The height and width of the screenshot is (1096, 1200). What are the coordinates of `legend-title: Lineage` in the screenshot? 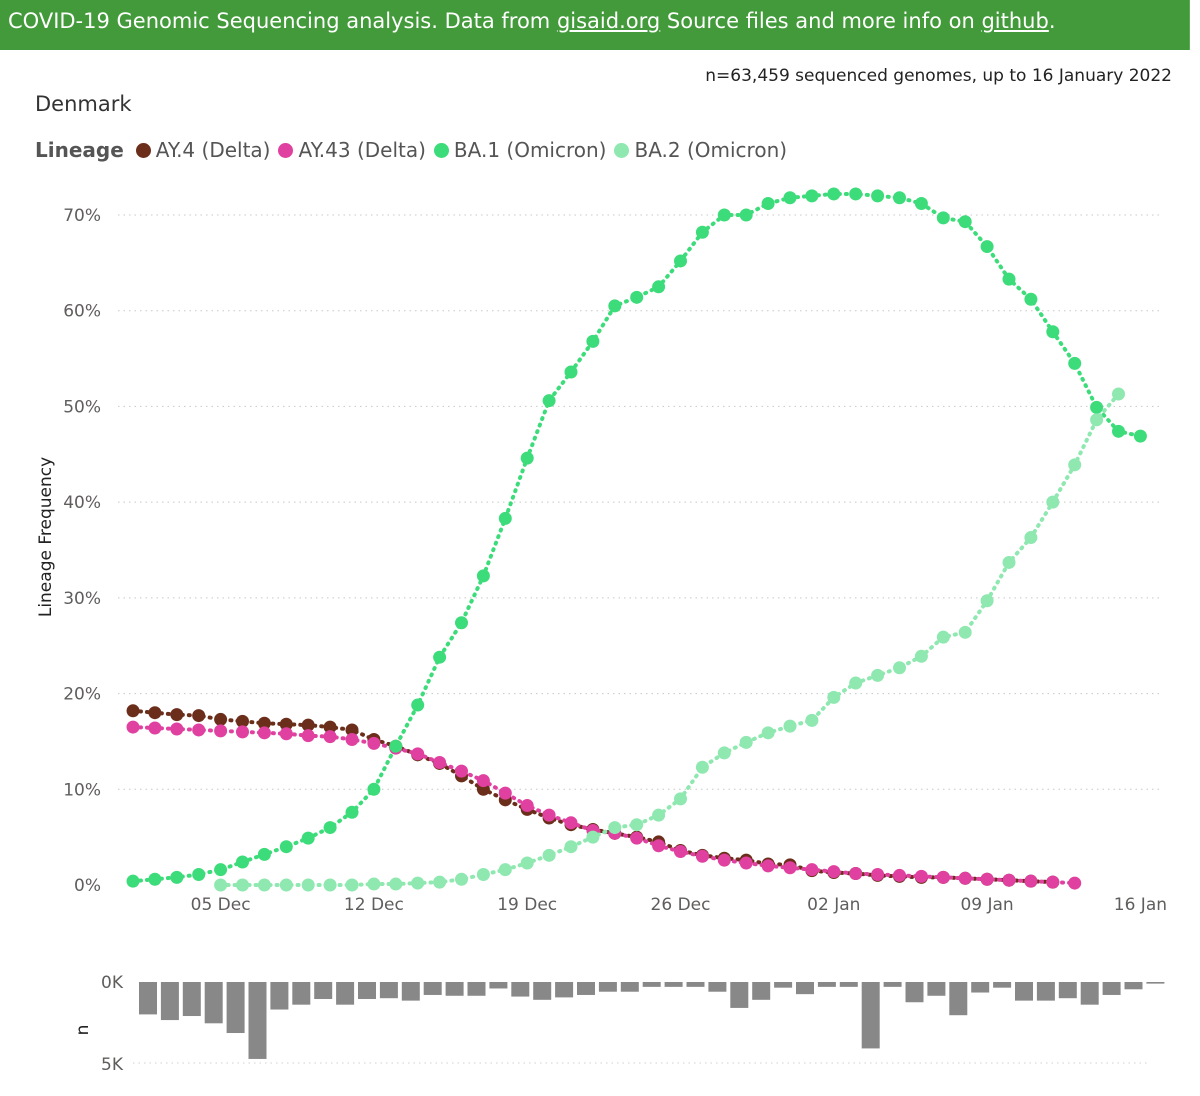 It's located at (79, 150).